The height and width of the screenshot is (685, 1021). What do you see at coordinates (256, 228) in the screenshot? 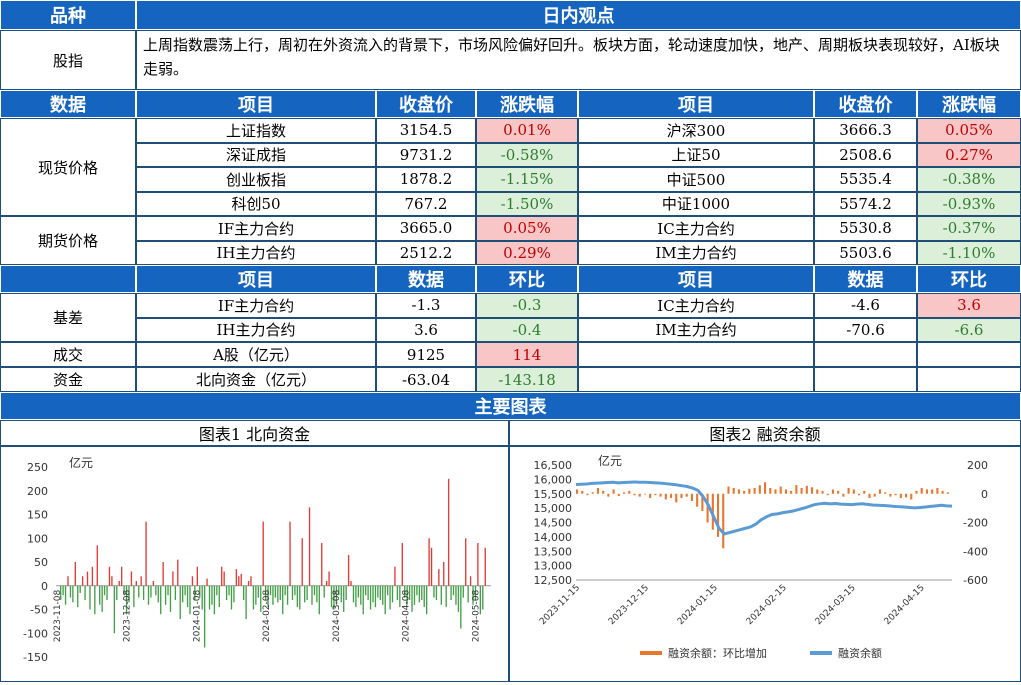
I see `futures-row-left-name: IF主力合约` at bounding box center [256, 228].